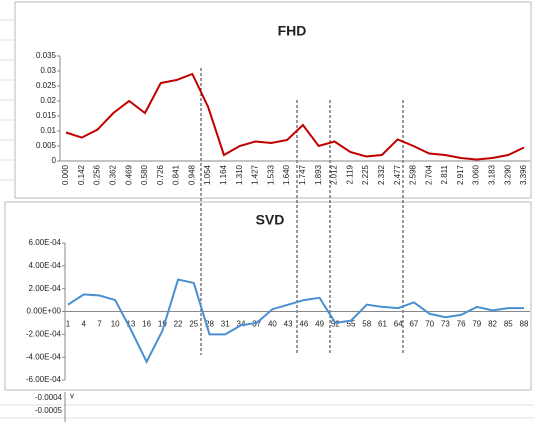  Describe the element at coordinates (48, 130) in the screenshot. I see `y-tick-label: 0.01` at that location.